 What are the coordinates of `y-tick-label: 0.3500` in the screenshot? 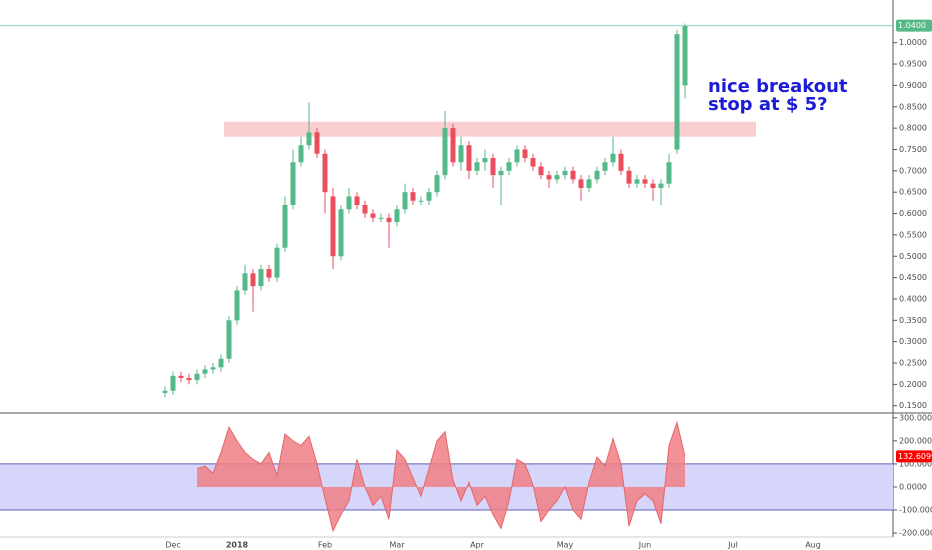 It's located at (913, 320).